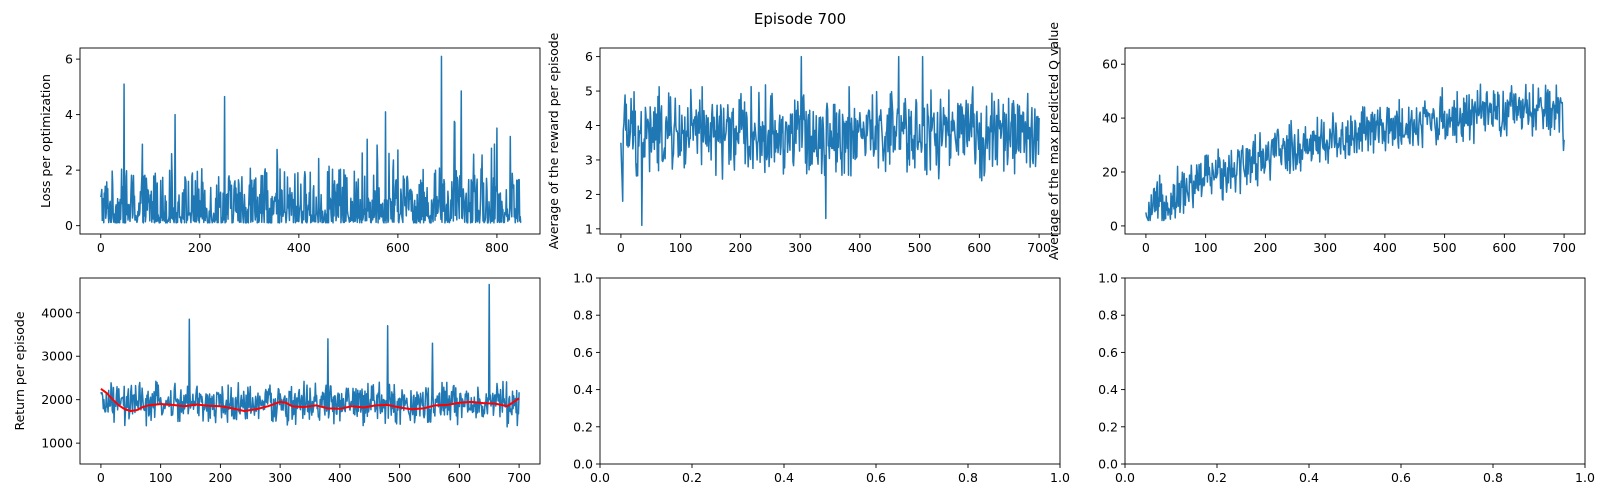 Image resolution: width=1600 pixels, height=500 pixels. Describe the element at coordinates (553, 140) in the screenshot. I see `y-axis-label: Average of the reward per episode` at that location.